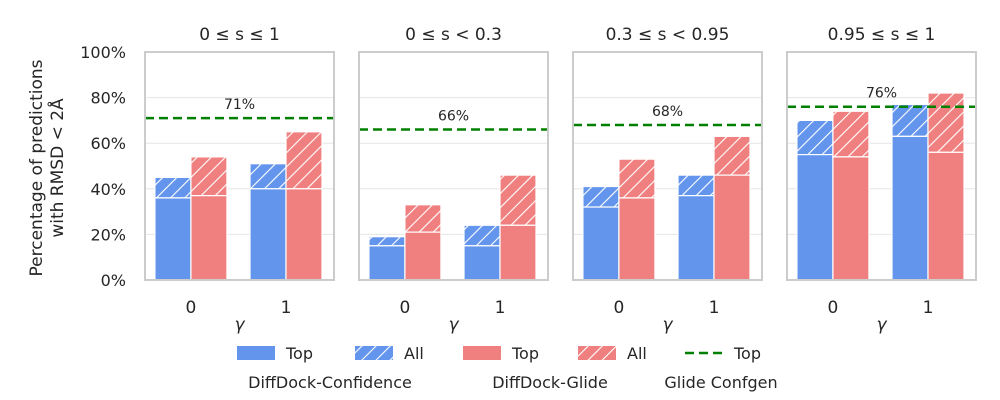 Image resolution: width=1000 pixels, height=400 pixels. Describe the element at coordinates (882, 35) in the screenshot. I see `panel-title: 0.95 ≤ s ≤ 1` at that location.